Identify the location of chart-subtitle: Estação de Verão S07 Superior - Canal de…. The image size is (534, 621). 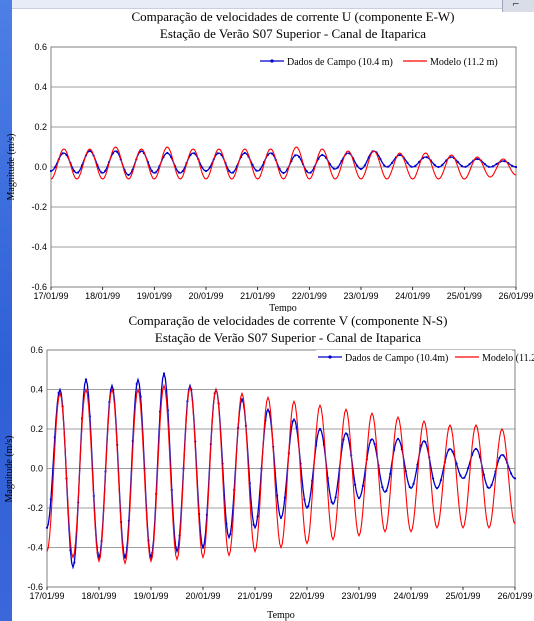
(288, 337).